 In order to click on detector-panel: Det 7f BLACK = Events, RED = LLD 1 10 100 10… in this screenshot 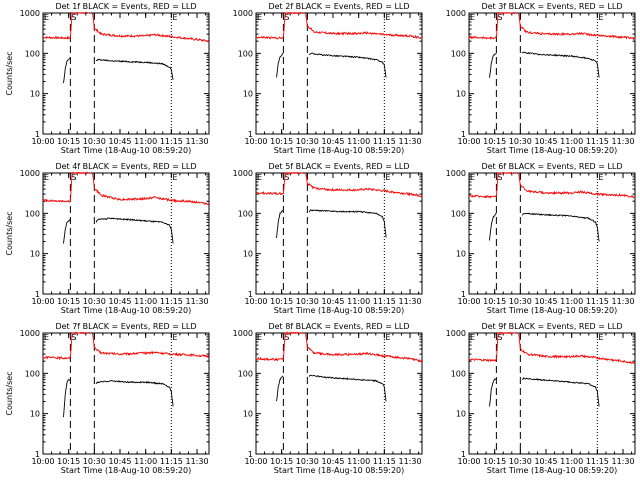, I will do `click(106, 400)`.